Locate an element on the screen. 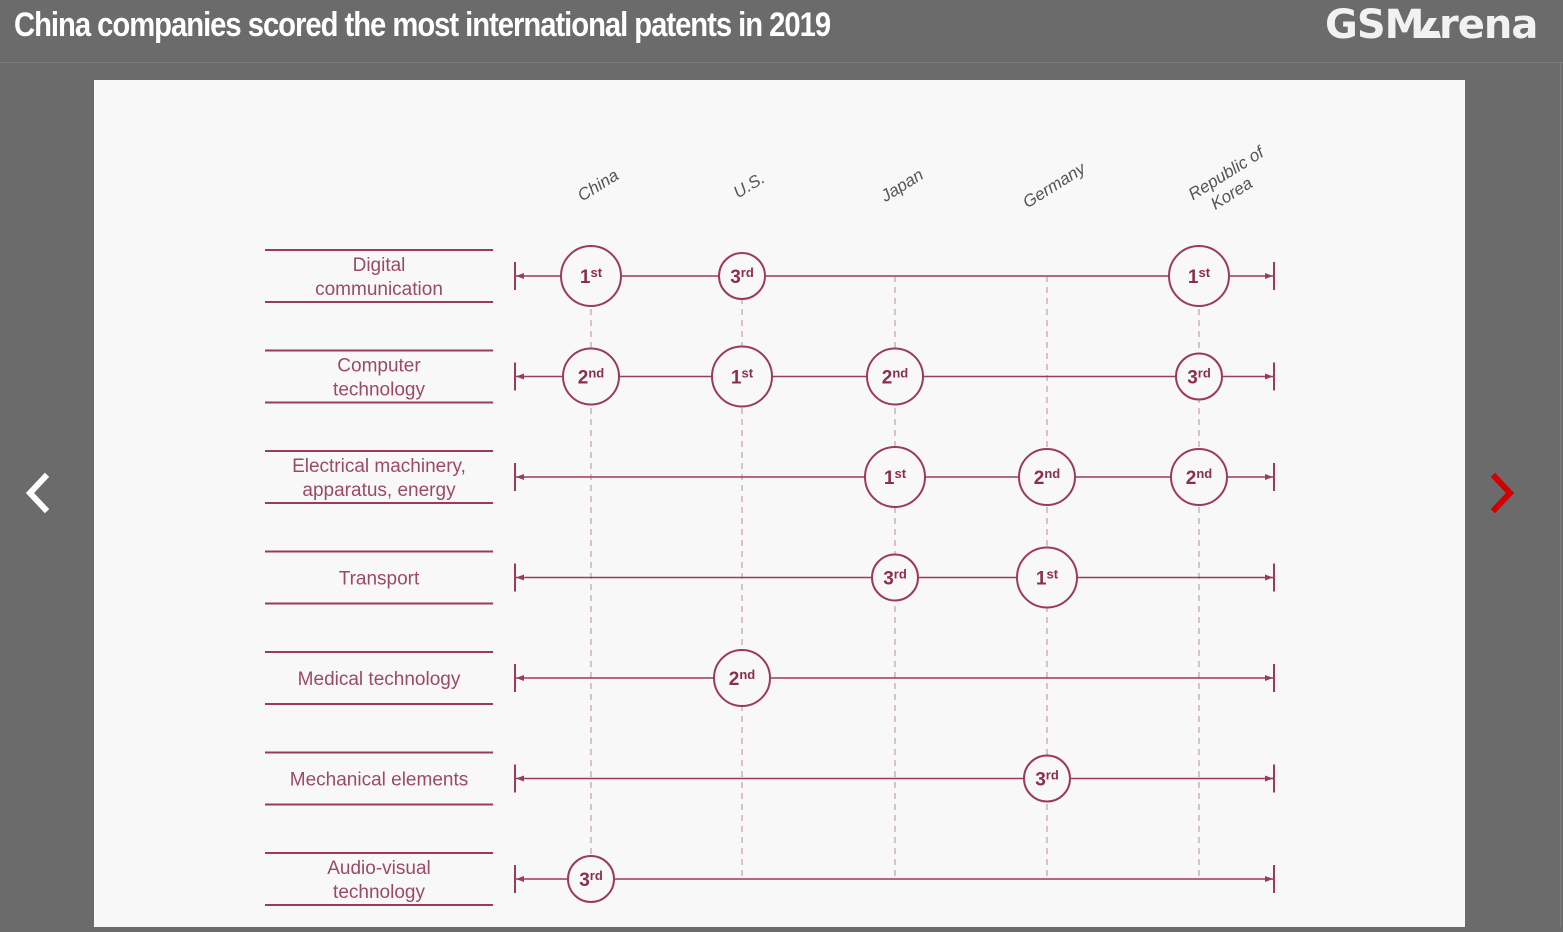  next-image-button is located at coordinates (1502, 493).